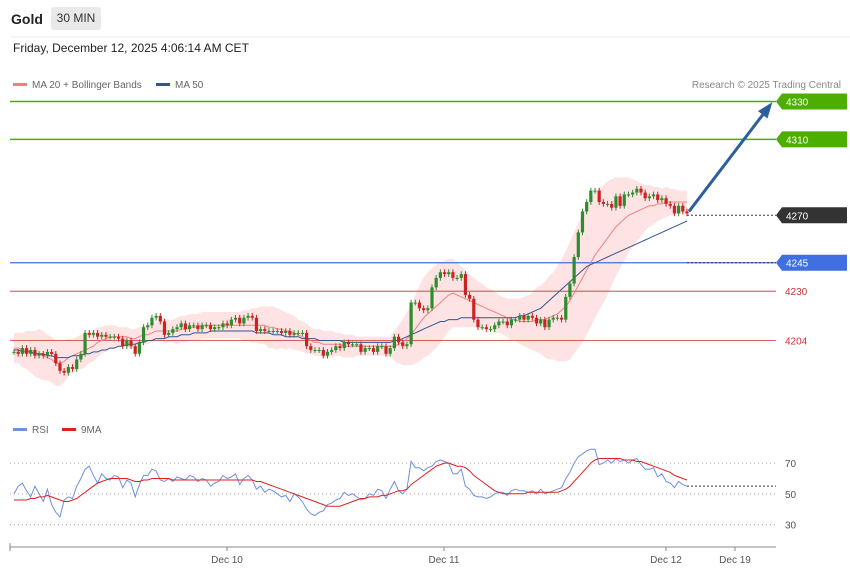  Describe the element at coordinates (791, 526) in the screenshot. I see `rsi-tick-30: 30` at that location.